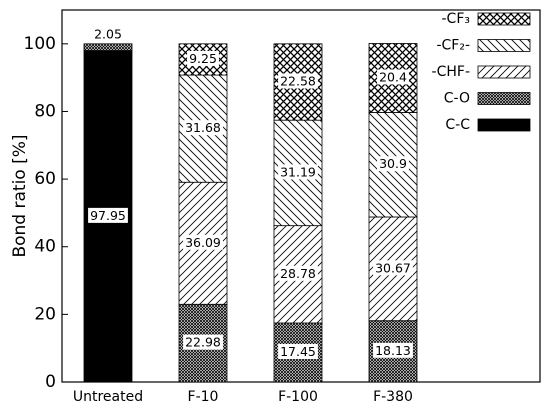  I want to click on legend-label: C-C, so click(457, 125).